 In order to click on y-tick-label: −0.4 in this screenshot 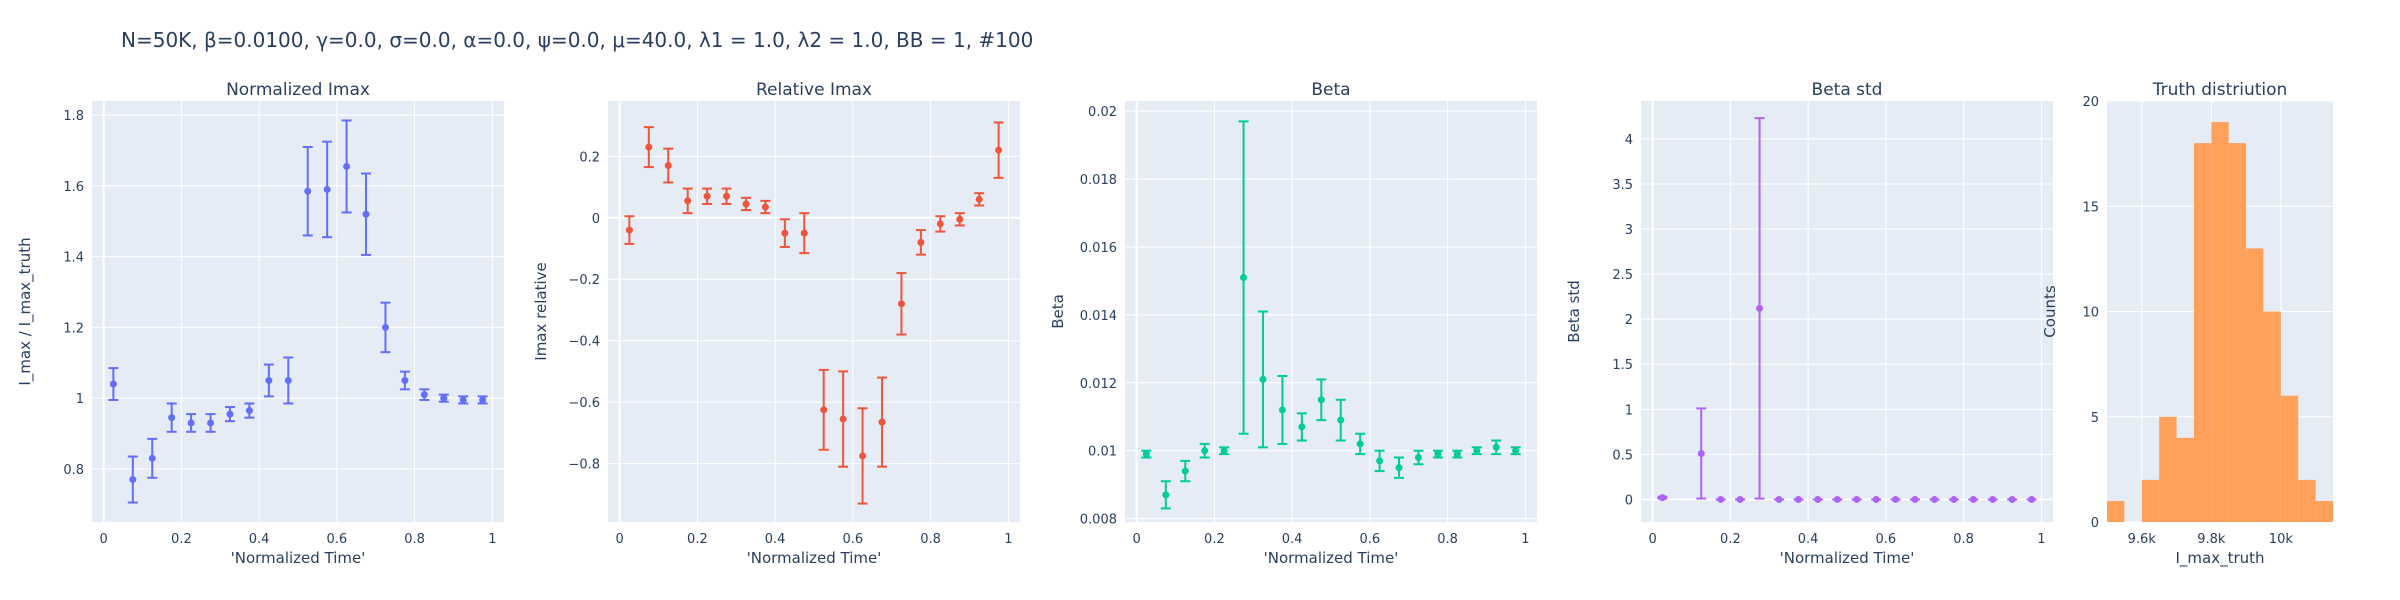, I will do `click(584, 342)`.